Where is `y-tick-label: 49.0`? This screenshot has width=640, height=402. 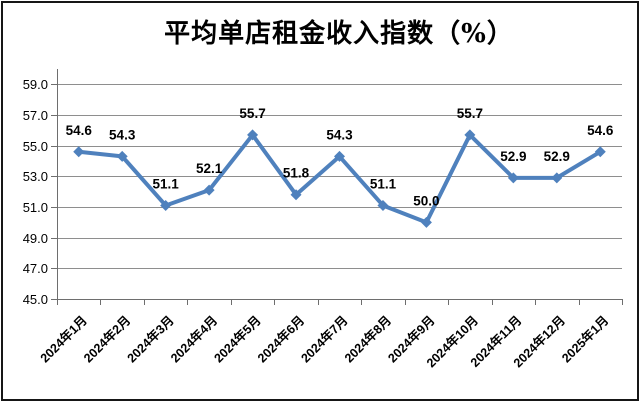
y-tick-label: 49.0 is located at coordinates (35, 238).